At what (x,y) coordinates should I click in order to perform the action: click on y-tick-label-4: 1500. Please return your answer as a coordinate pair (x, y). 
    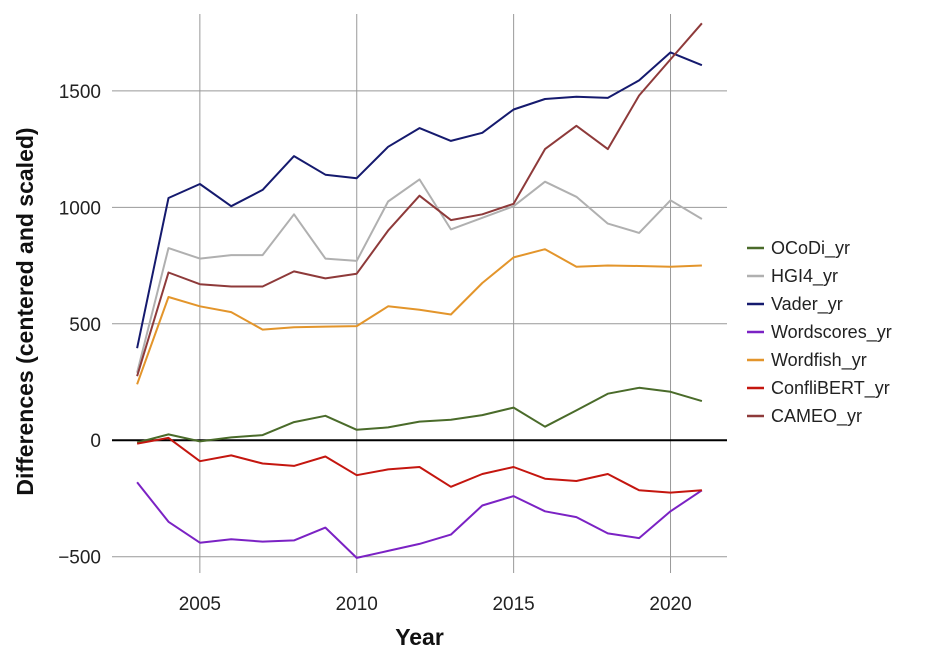
    Looking at the image, I should click on (80, 92).